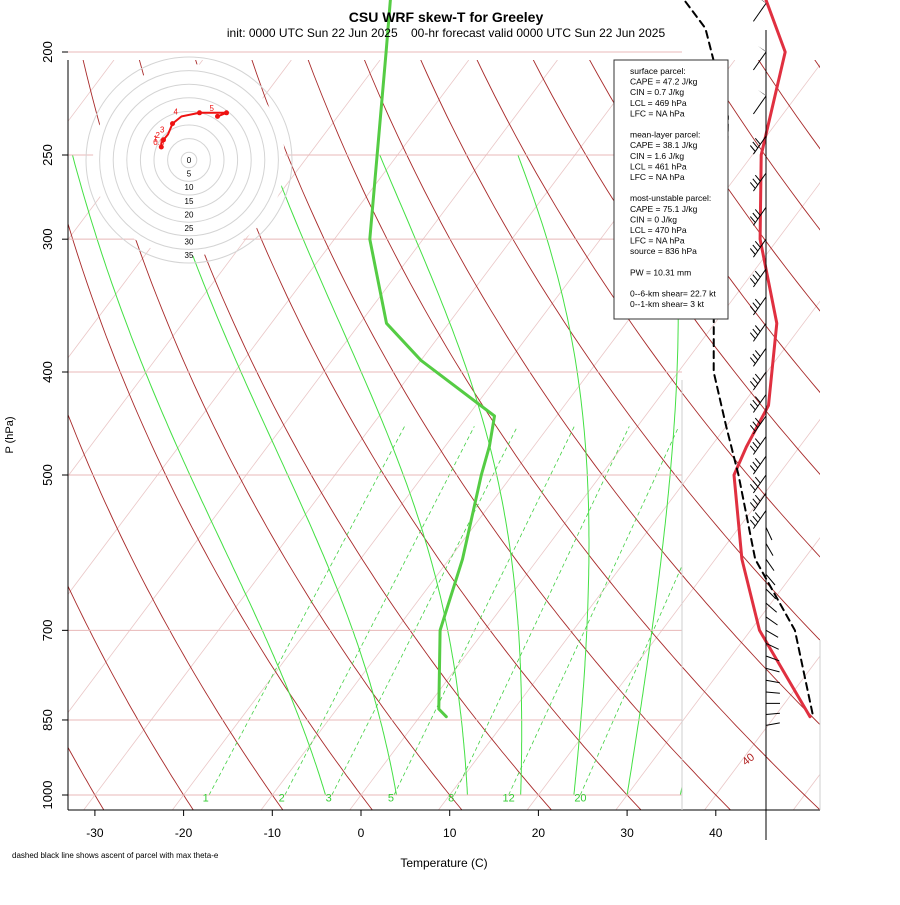 The height and width of the screenshot is (905, 900). Describe the element at coordinates (658, 71) in the screenshot. I see `info-line: surface parcel:` at that location.